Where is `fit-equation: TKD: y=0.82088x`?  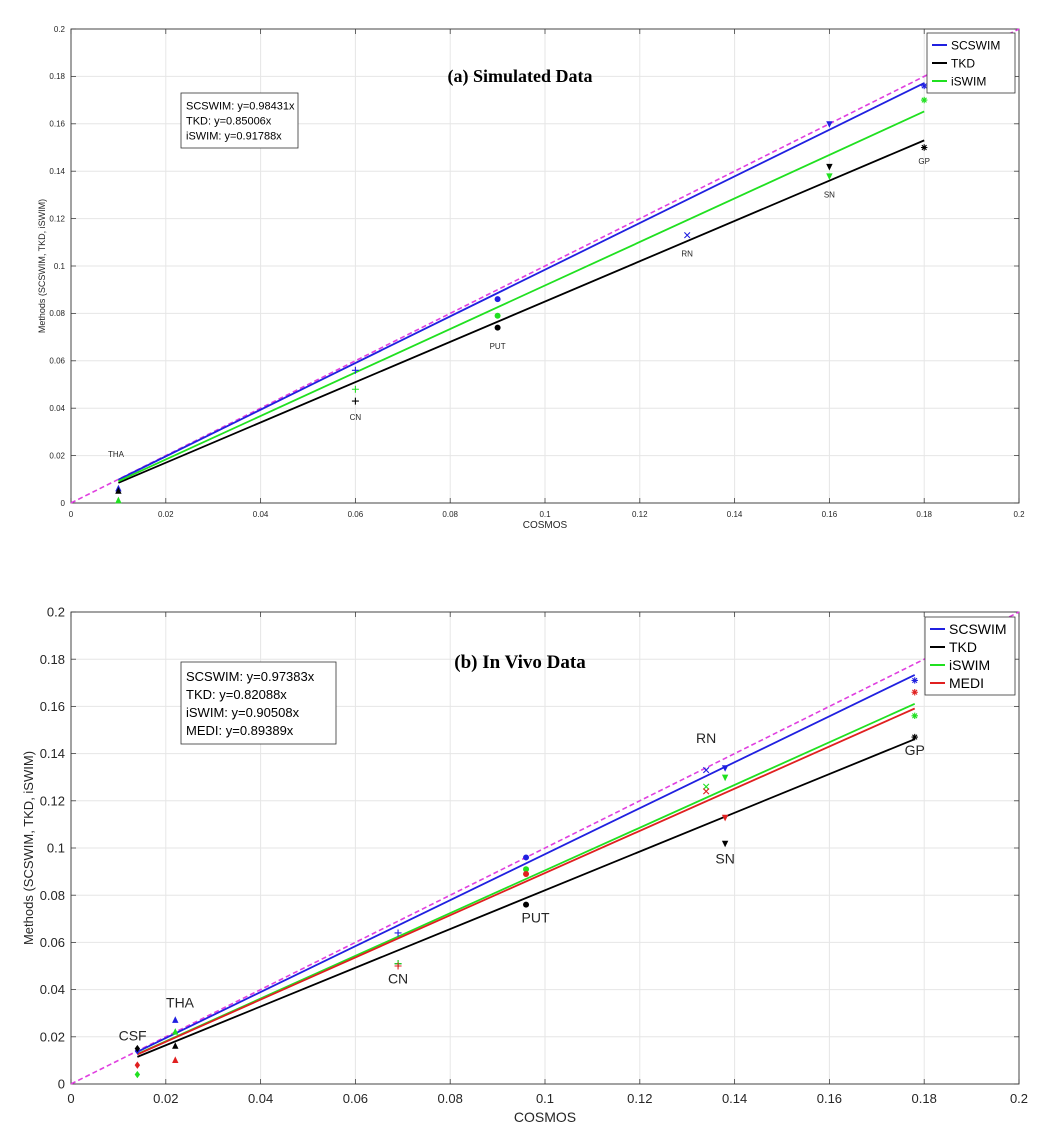 fit-equation: TKD: y=0.82088x is located at coordinates (236, 694).